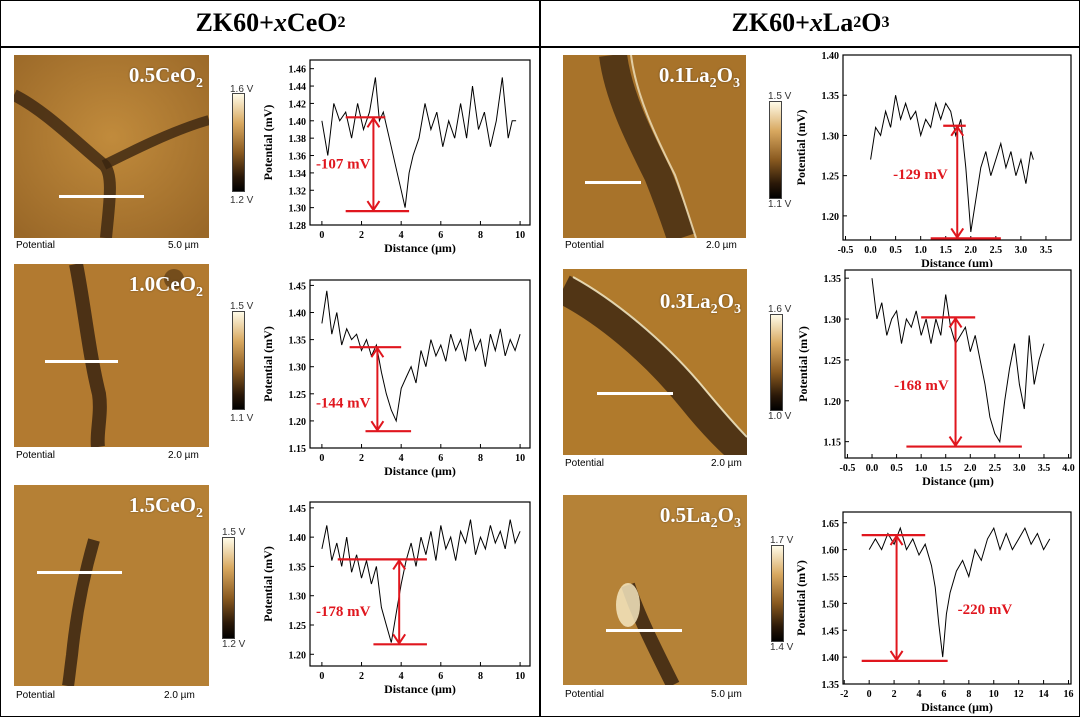 The image size is (1080, 717). Describe the element at coordinates (921, 468) in the screenshot. I see `x-tick-label: 1.0` at that location.